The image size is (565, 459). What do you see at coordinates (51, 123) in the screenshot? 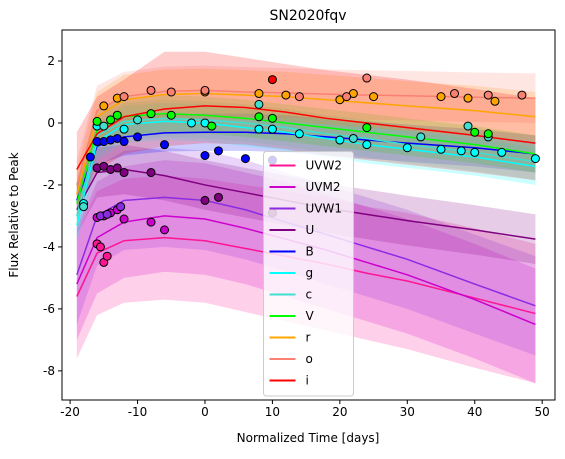
I see `y-tick-label: 0` at bounding box center [51, 123].